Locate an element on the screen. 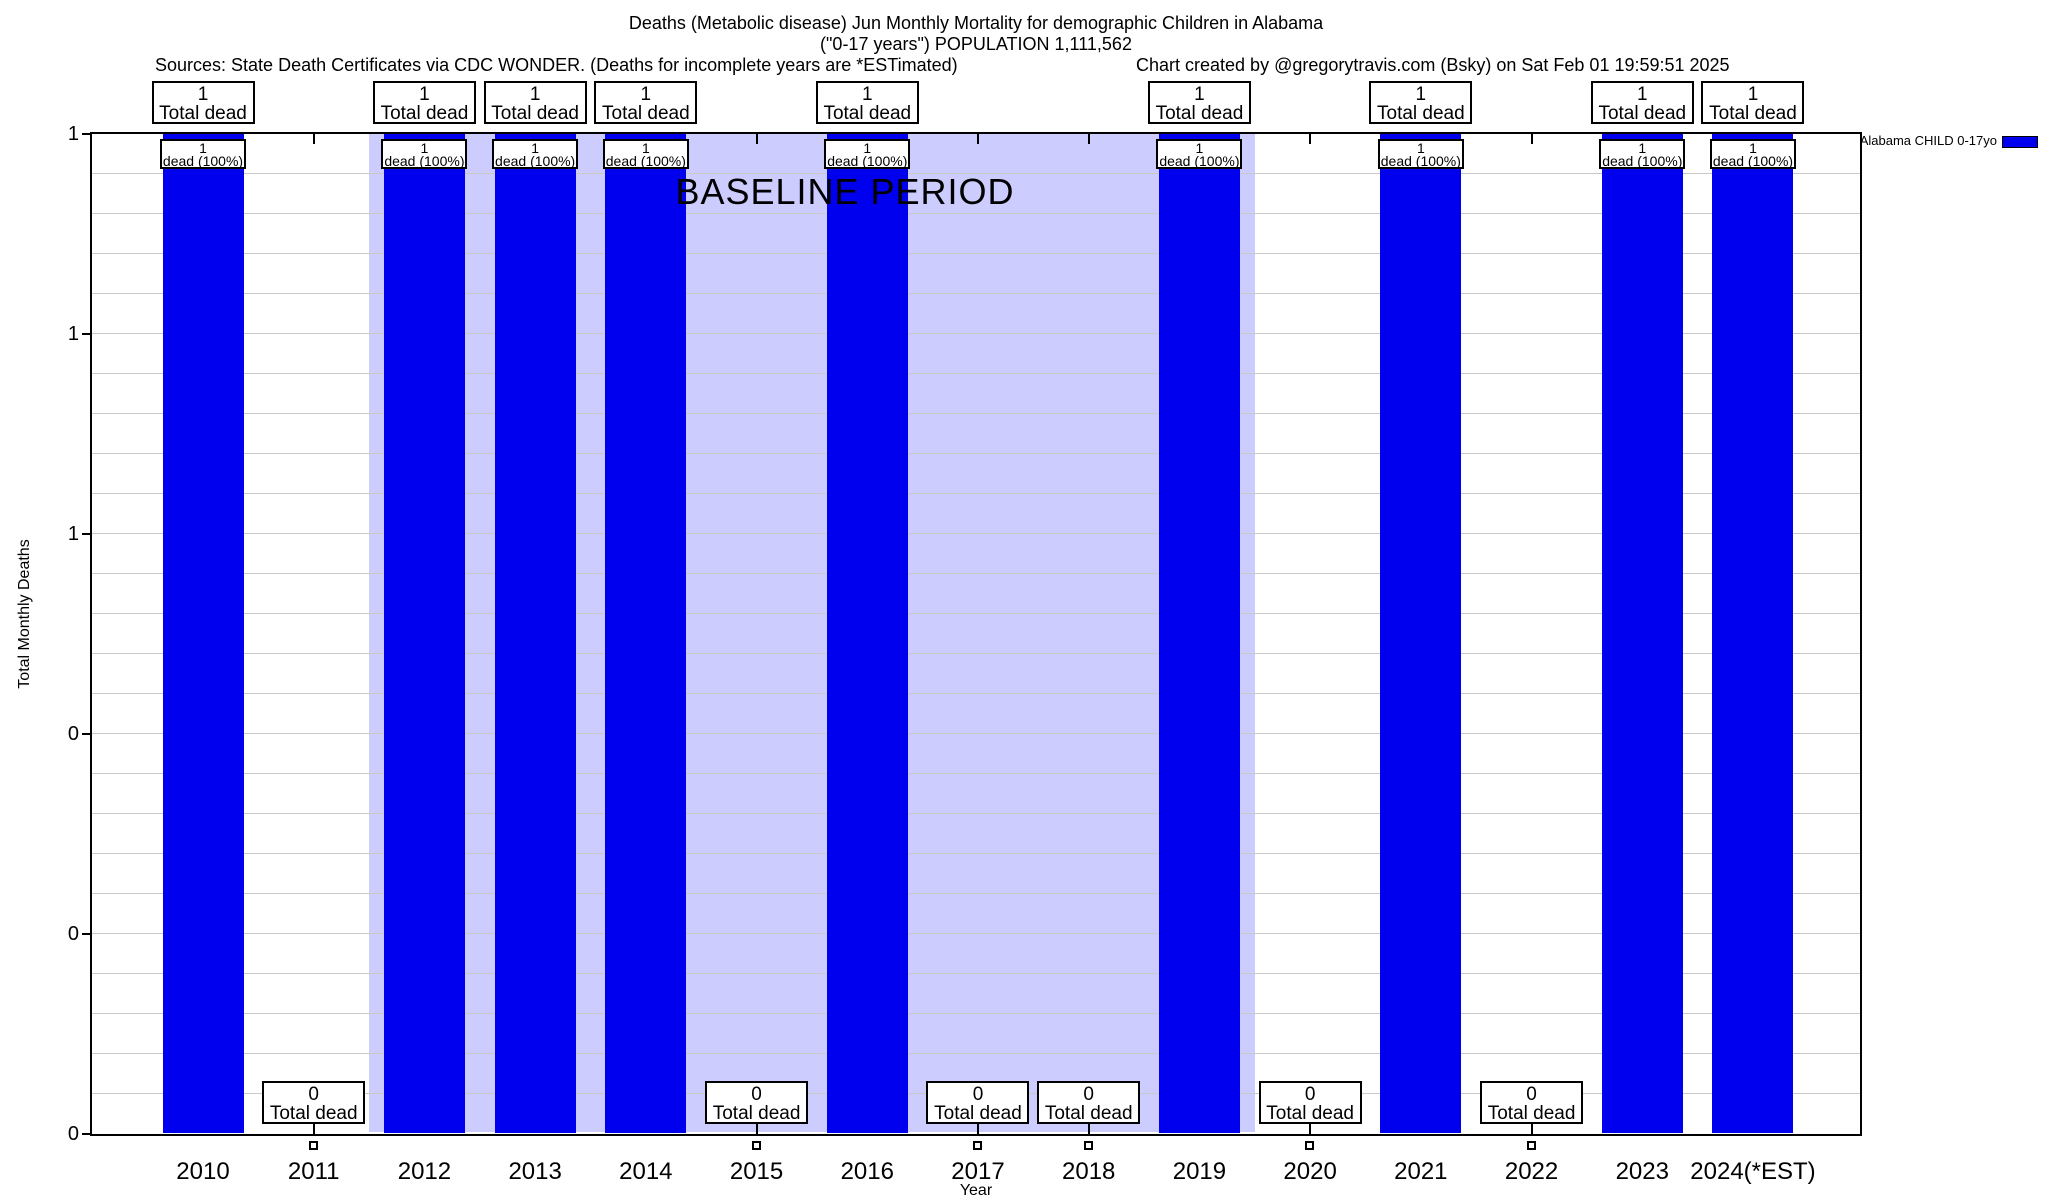  bar-inner-label-box-2021-value: 1 is located at coordinates (1420, 148).